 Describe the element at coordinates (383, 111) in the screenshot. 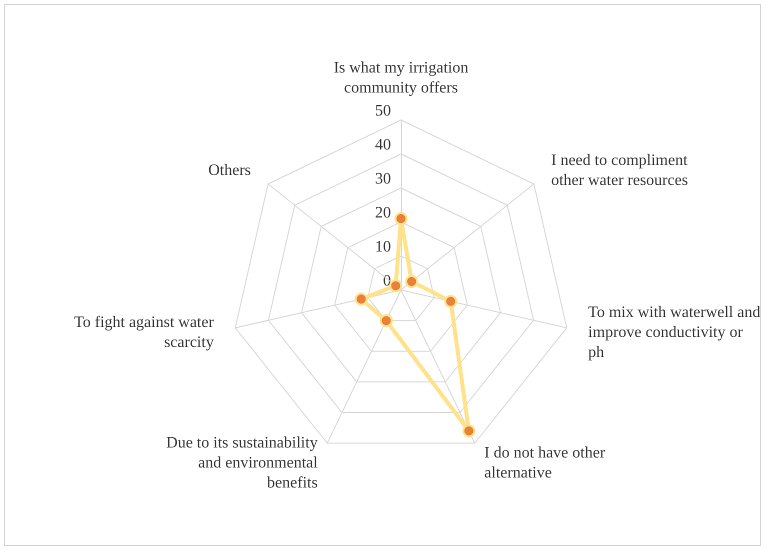

I see `y-tick-label: 50` at that location.